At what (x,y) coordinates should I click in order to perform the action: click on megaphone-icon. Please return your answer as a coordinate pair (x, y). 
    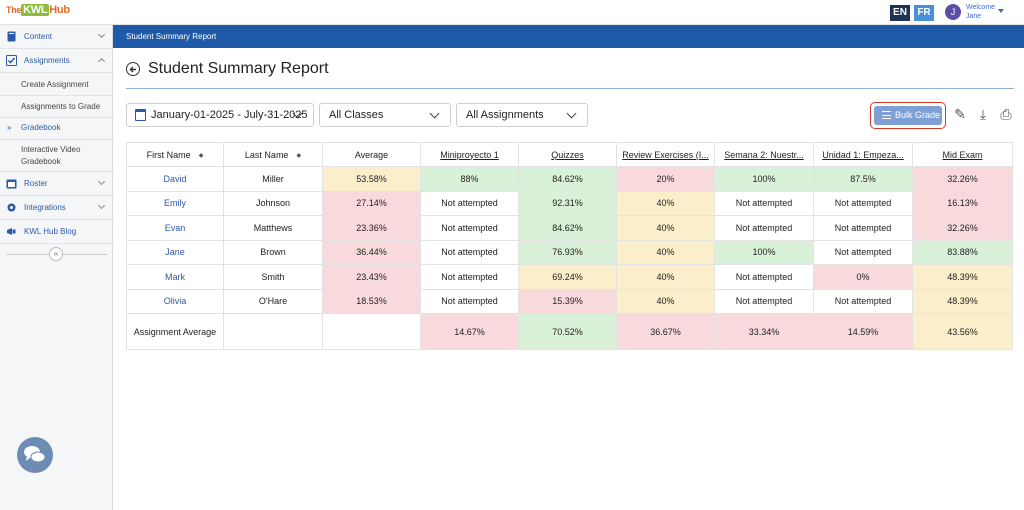
    Looking at the image, I should click on (11, 231).